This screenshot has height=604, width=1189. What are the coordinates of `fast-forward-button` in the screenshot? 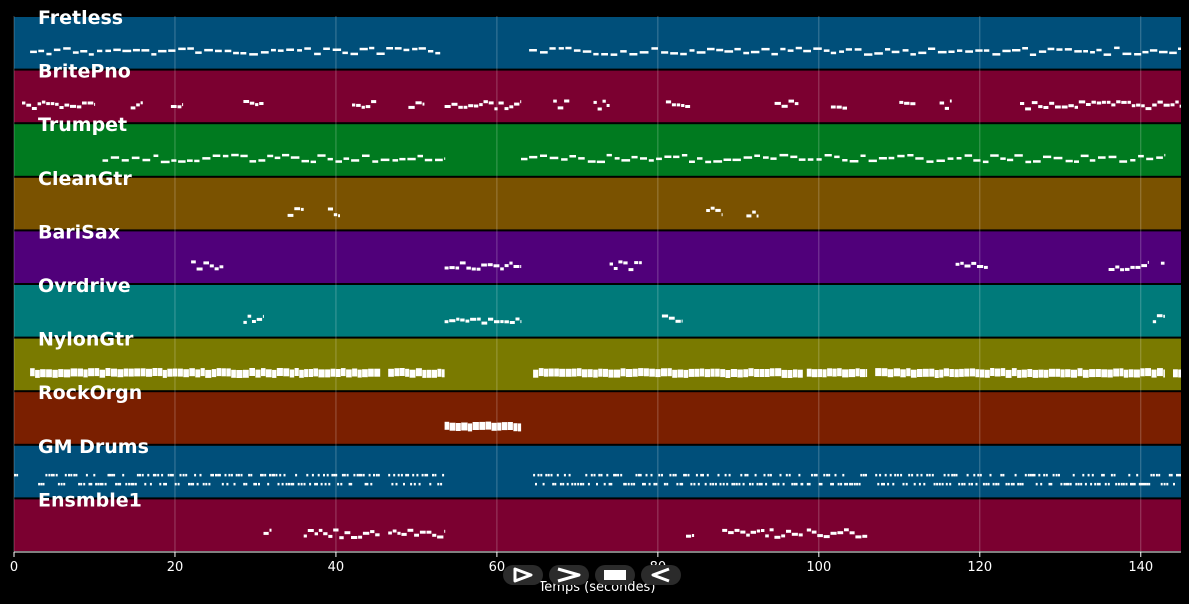 It's located at (569, 575).